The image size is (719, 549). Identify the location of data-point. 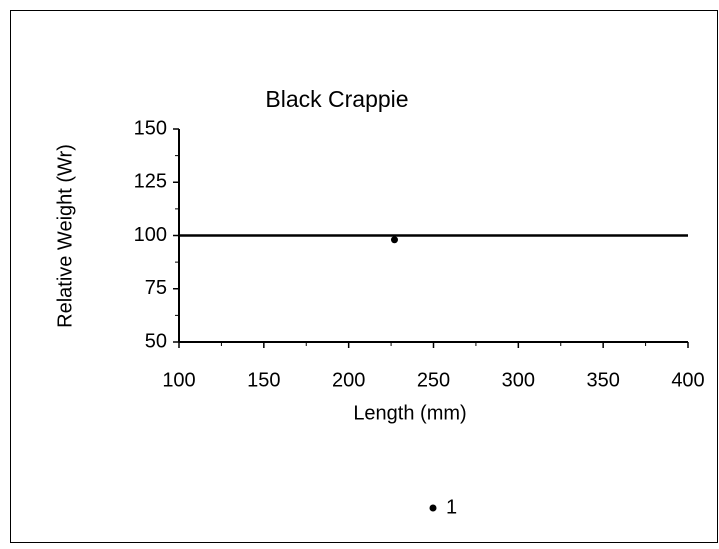
(394, 240).